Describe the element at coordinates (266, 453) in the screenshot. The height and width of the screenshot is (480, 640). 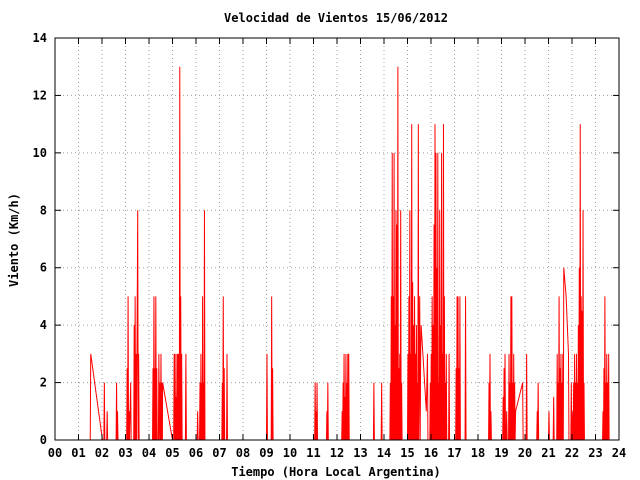
I see `x-tick-label: 09` at that location.